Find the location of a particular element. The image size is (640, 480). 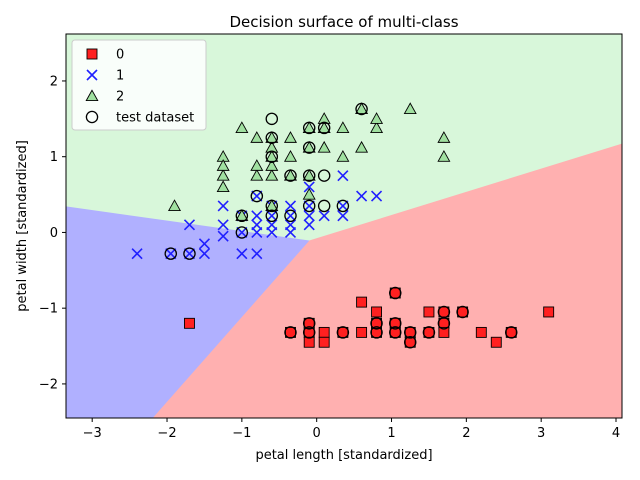

x-tick-label: 3 is located at coordinates (541, 433).